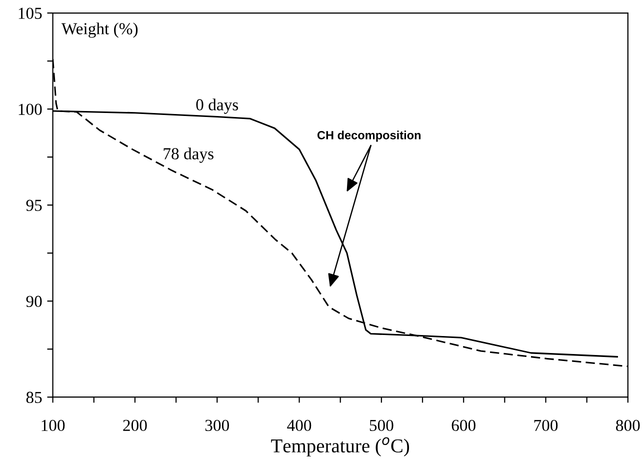 The width and height of the screenshot is (644, 465). What do you see at coordinates (217, 106) in the screenshot?
I see `series-label: 0 days` at bounding box center [217, 106].